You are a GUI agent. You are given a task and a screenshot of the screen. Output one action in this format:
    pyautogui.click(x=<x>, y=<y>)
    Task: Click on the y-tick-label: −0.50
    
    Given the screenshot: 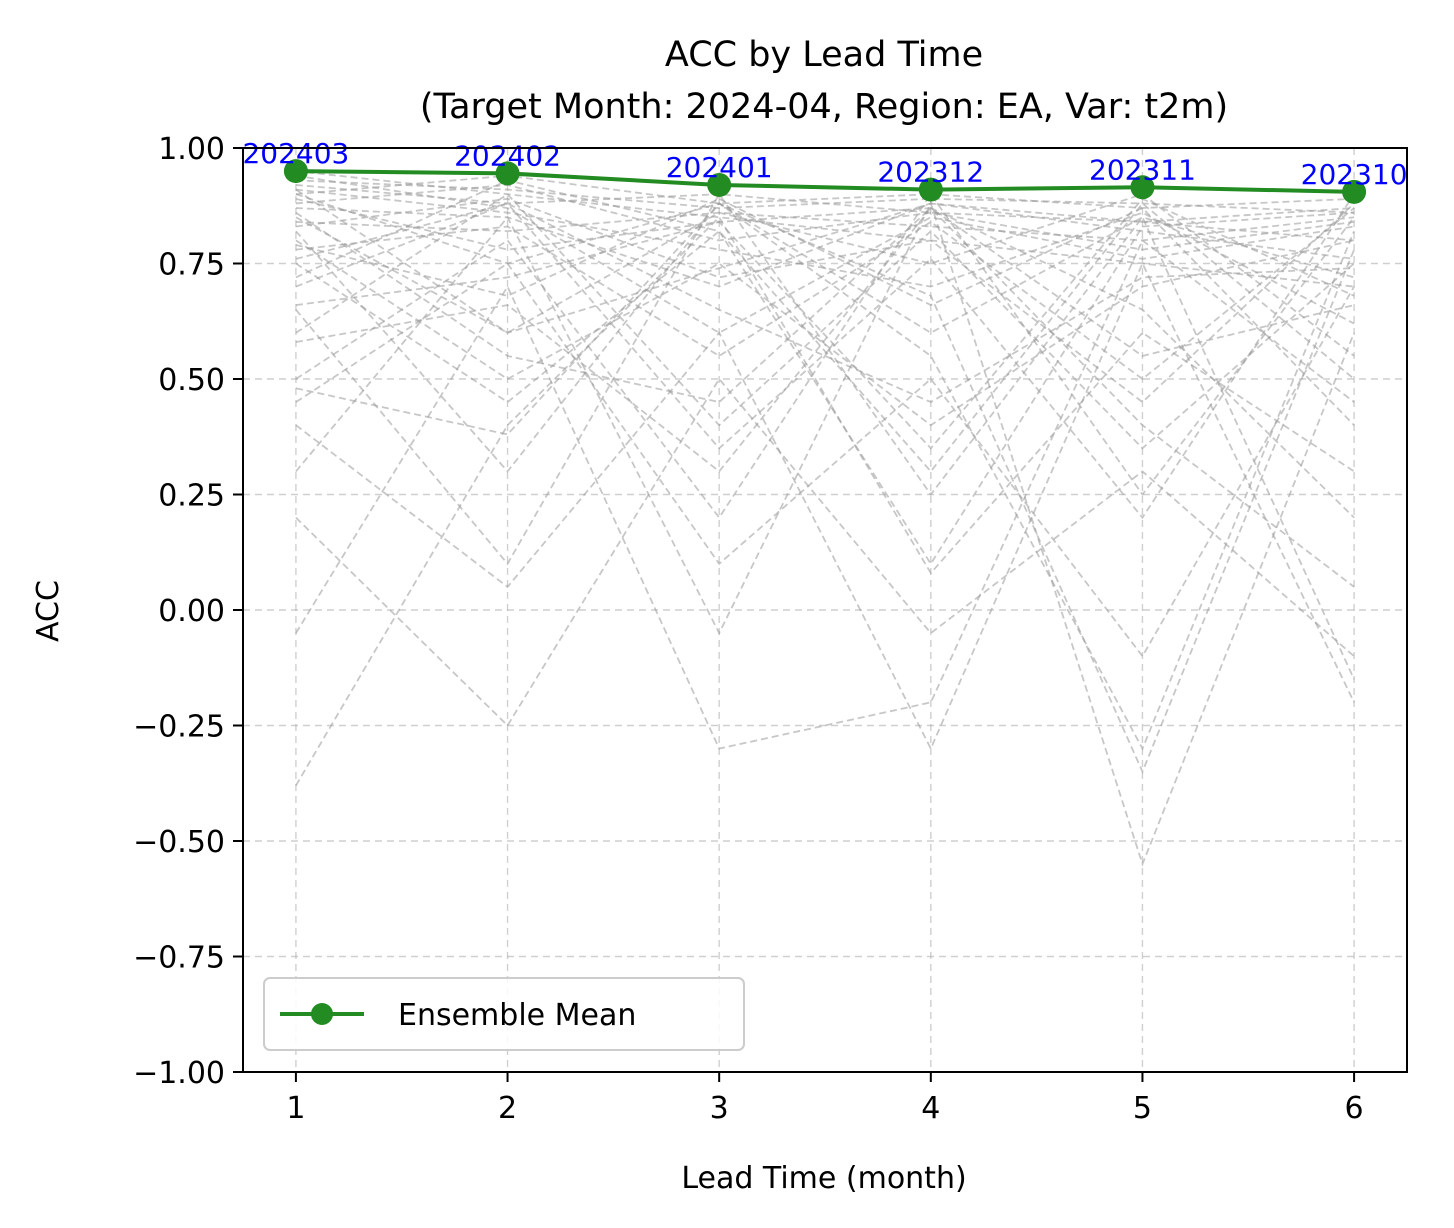 What is the action you would take?
    pyautogui.click(x=179, y=842)
    